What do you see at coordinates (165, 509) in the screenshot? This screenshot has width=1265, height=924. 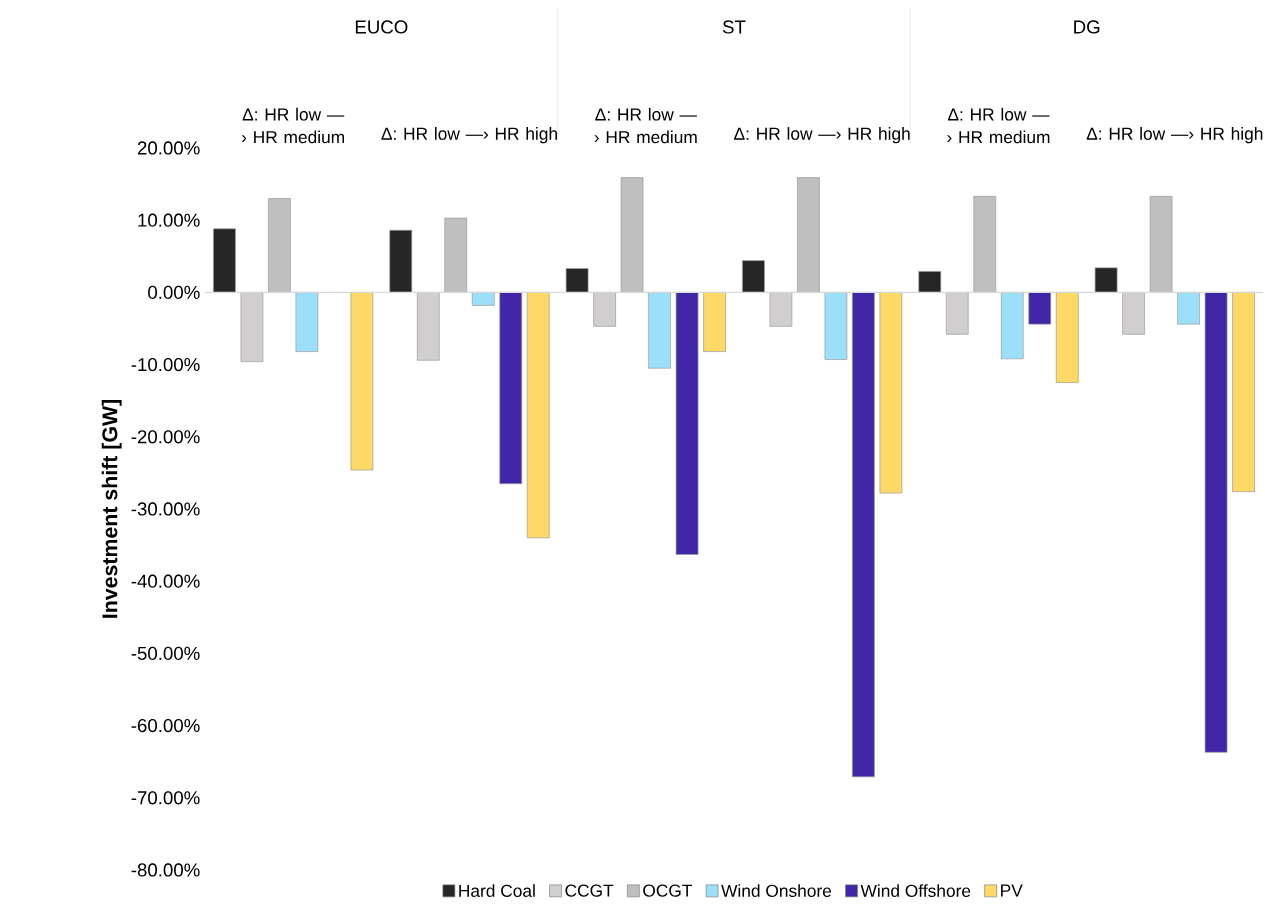 I see `y-tick-label: -30.00%` at bounding box center [165, 509].